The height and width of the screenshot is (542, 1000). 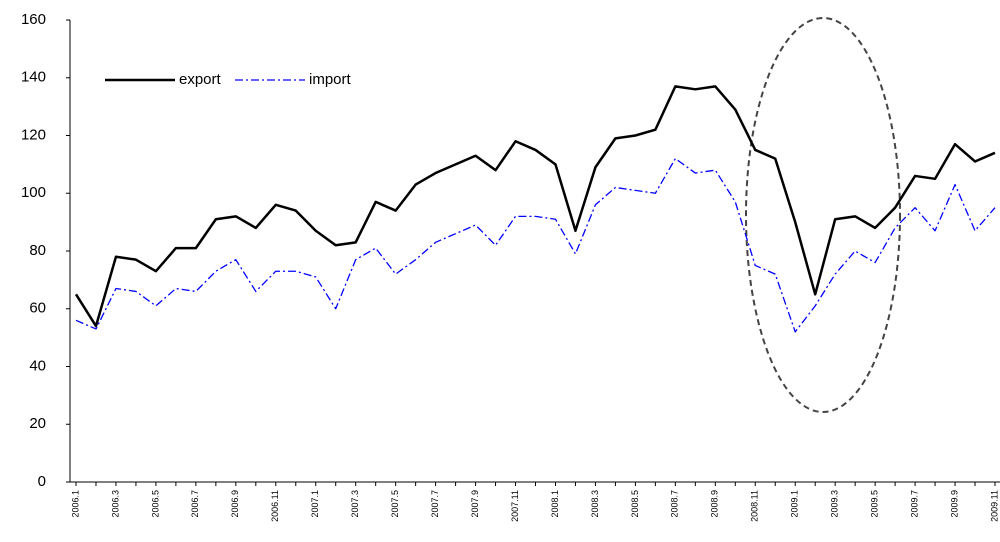 What do you see at coordinates (37, 423) in the screenshot?
I see `y-tick-label: 20` at bounding box center [37, 423].